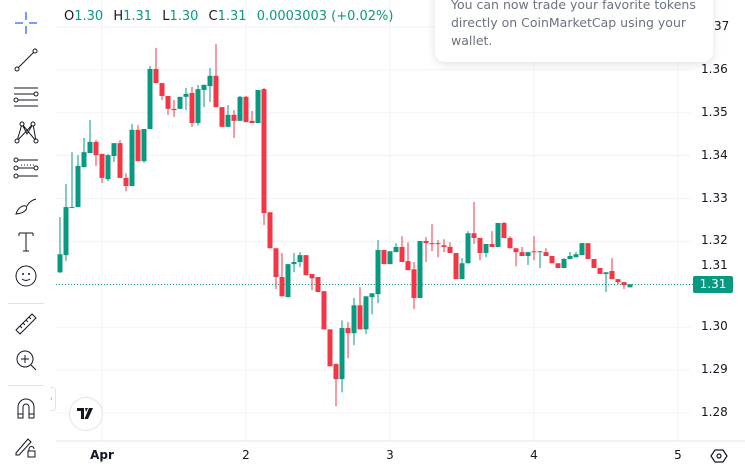 This screenshot has width=745, height=470. I want to click on zoom-in-tool, so click(26, 360).